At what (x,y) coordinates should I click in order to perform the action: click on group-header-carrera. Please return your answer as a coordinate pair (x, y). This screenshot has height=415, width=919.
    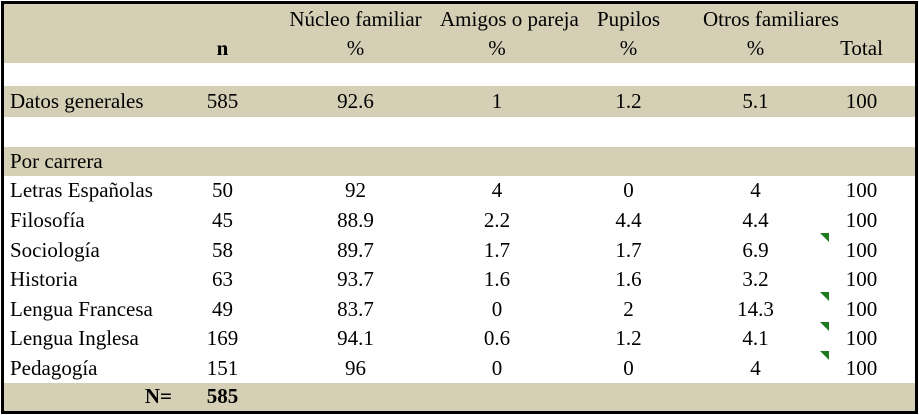
    Looking at the image, I should click on (89, 19).